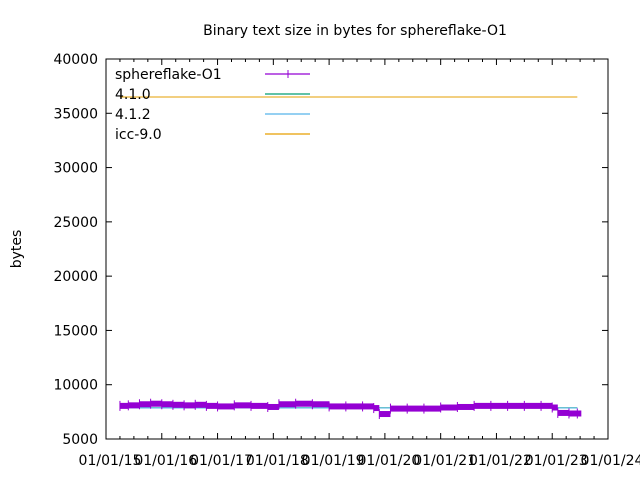 Image resolution: width=640 pixels, height=484 pixels. I want to click on y-tick-label: 5000, so click(80, 440).